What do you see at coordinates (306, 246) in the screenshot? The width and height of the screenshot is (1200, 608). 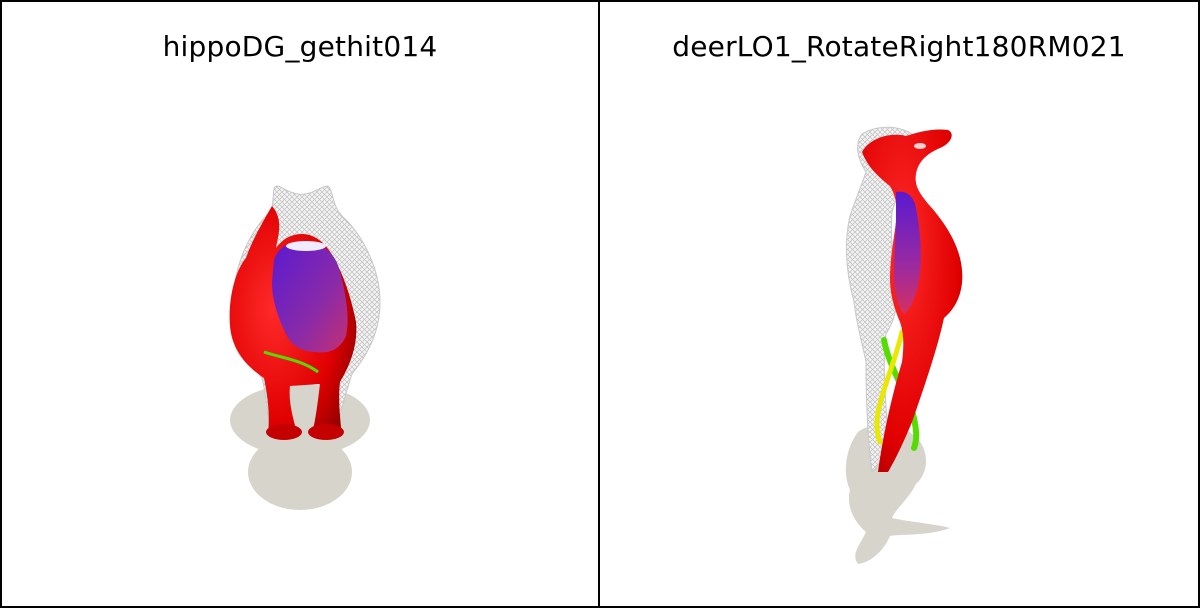 I see `hippo-opening` at bounding box center [306, 246].